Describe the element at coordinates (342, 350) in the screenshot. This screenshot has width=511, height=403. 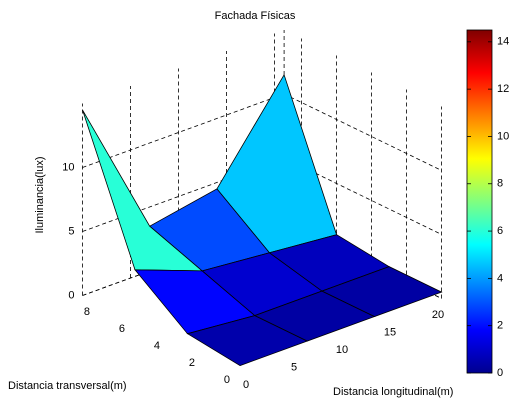
I see `x-tick-label: 10` at that location.